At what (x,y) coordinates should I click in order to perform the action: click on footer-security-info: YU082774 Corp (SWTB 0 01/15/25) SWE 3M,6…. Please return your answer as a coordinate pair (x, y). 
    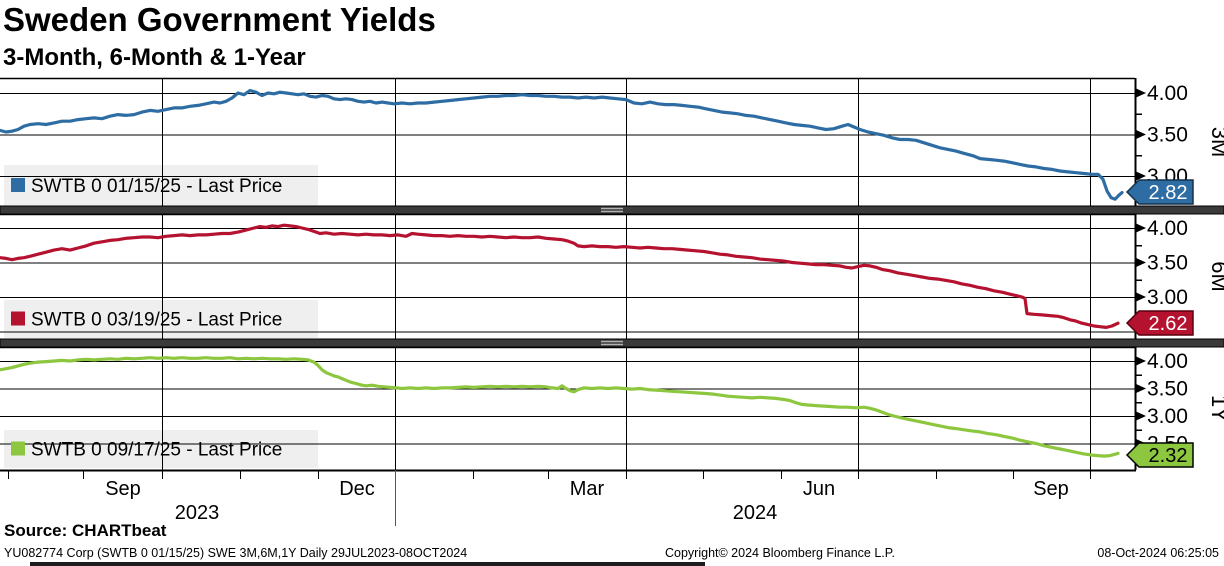
    Looking at the image, I should click on (236, 553).